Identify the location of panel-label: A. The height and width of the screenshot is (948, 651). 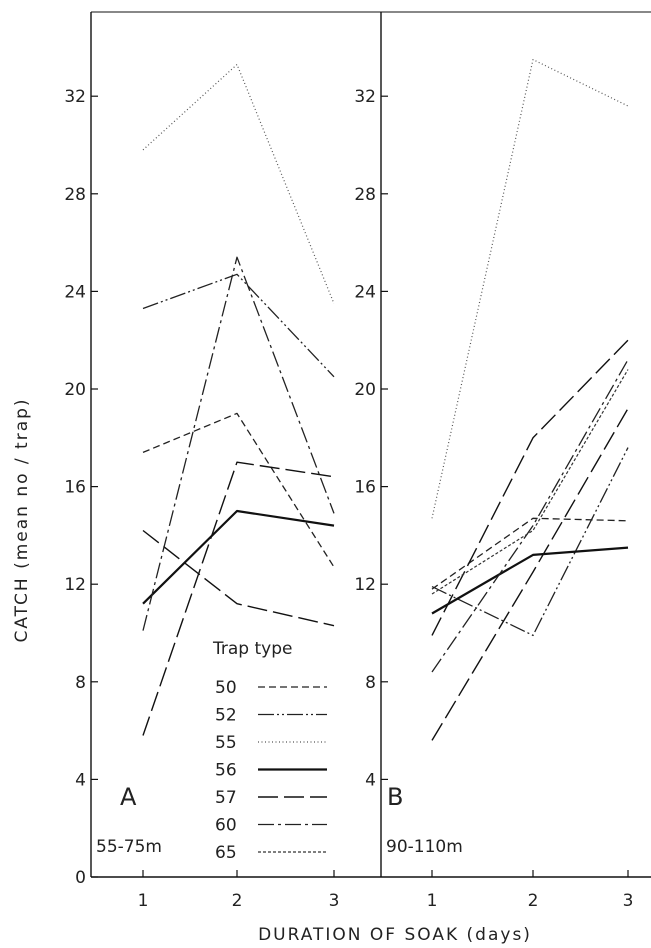
(128, 797).